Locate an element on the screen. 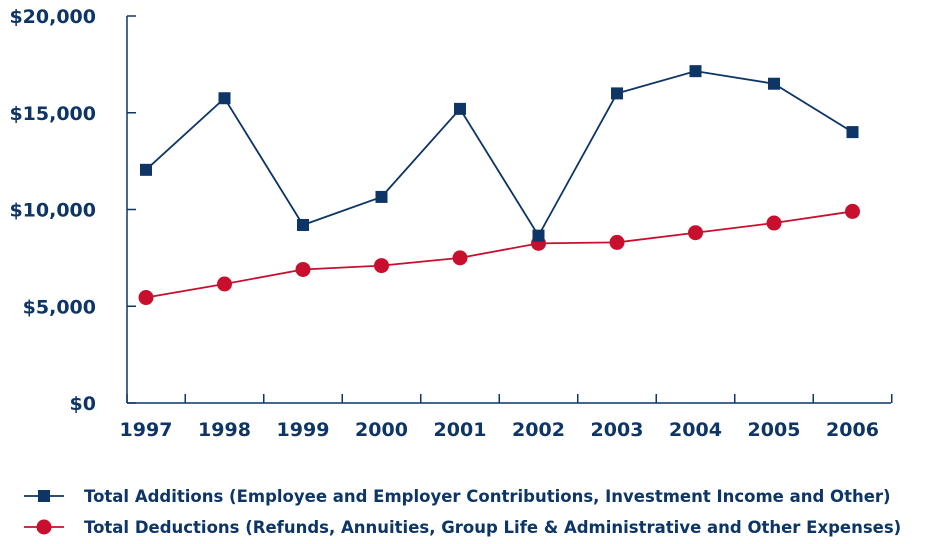  y-tick-label: $20,000 is located at coordinates (52, 17).